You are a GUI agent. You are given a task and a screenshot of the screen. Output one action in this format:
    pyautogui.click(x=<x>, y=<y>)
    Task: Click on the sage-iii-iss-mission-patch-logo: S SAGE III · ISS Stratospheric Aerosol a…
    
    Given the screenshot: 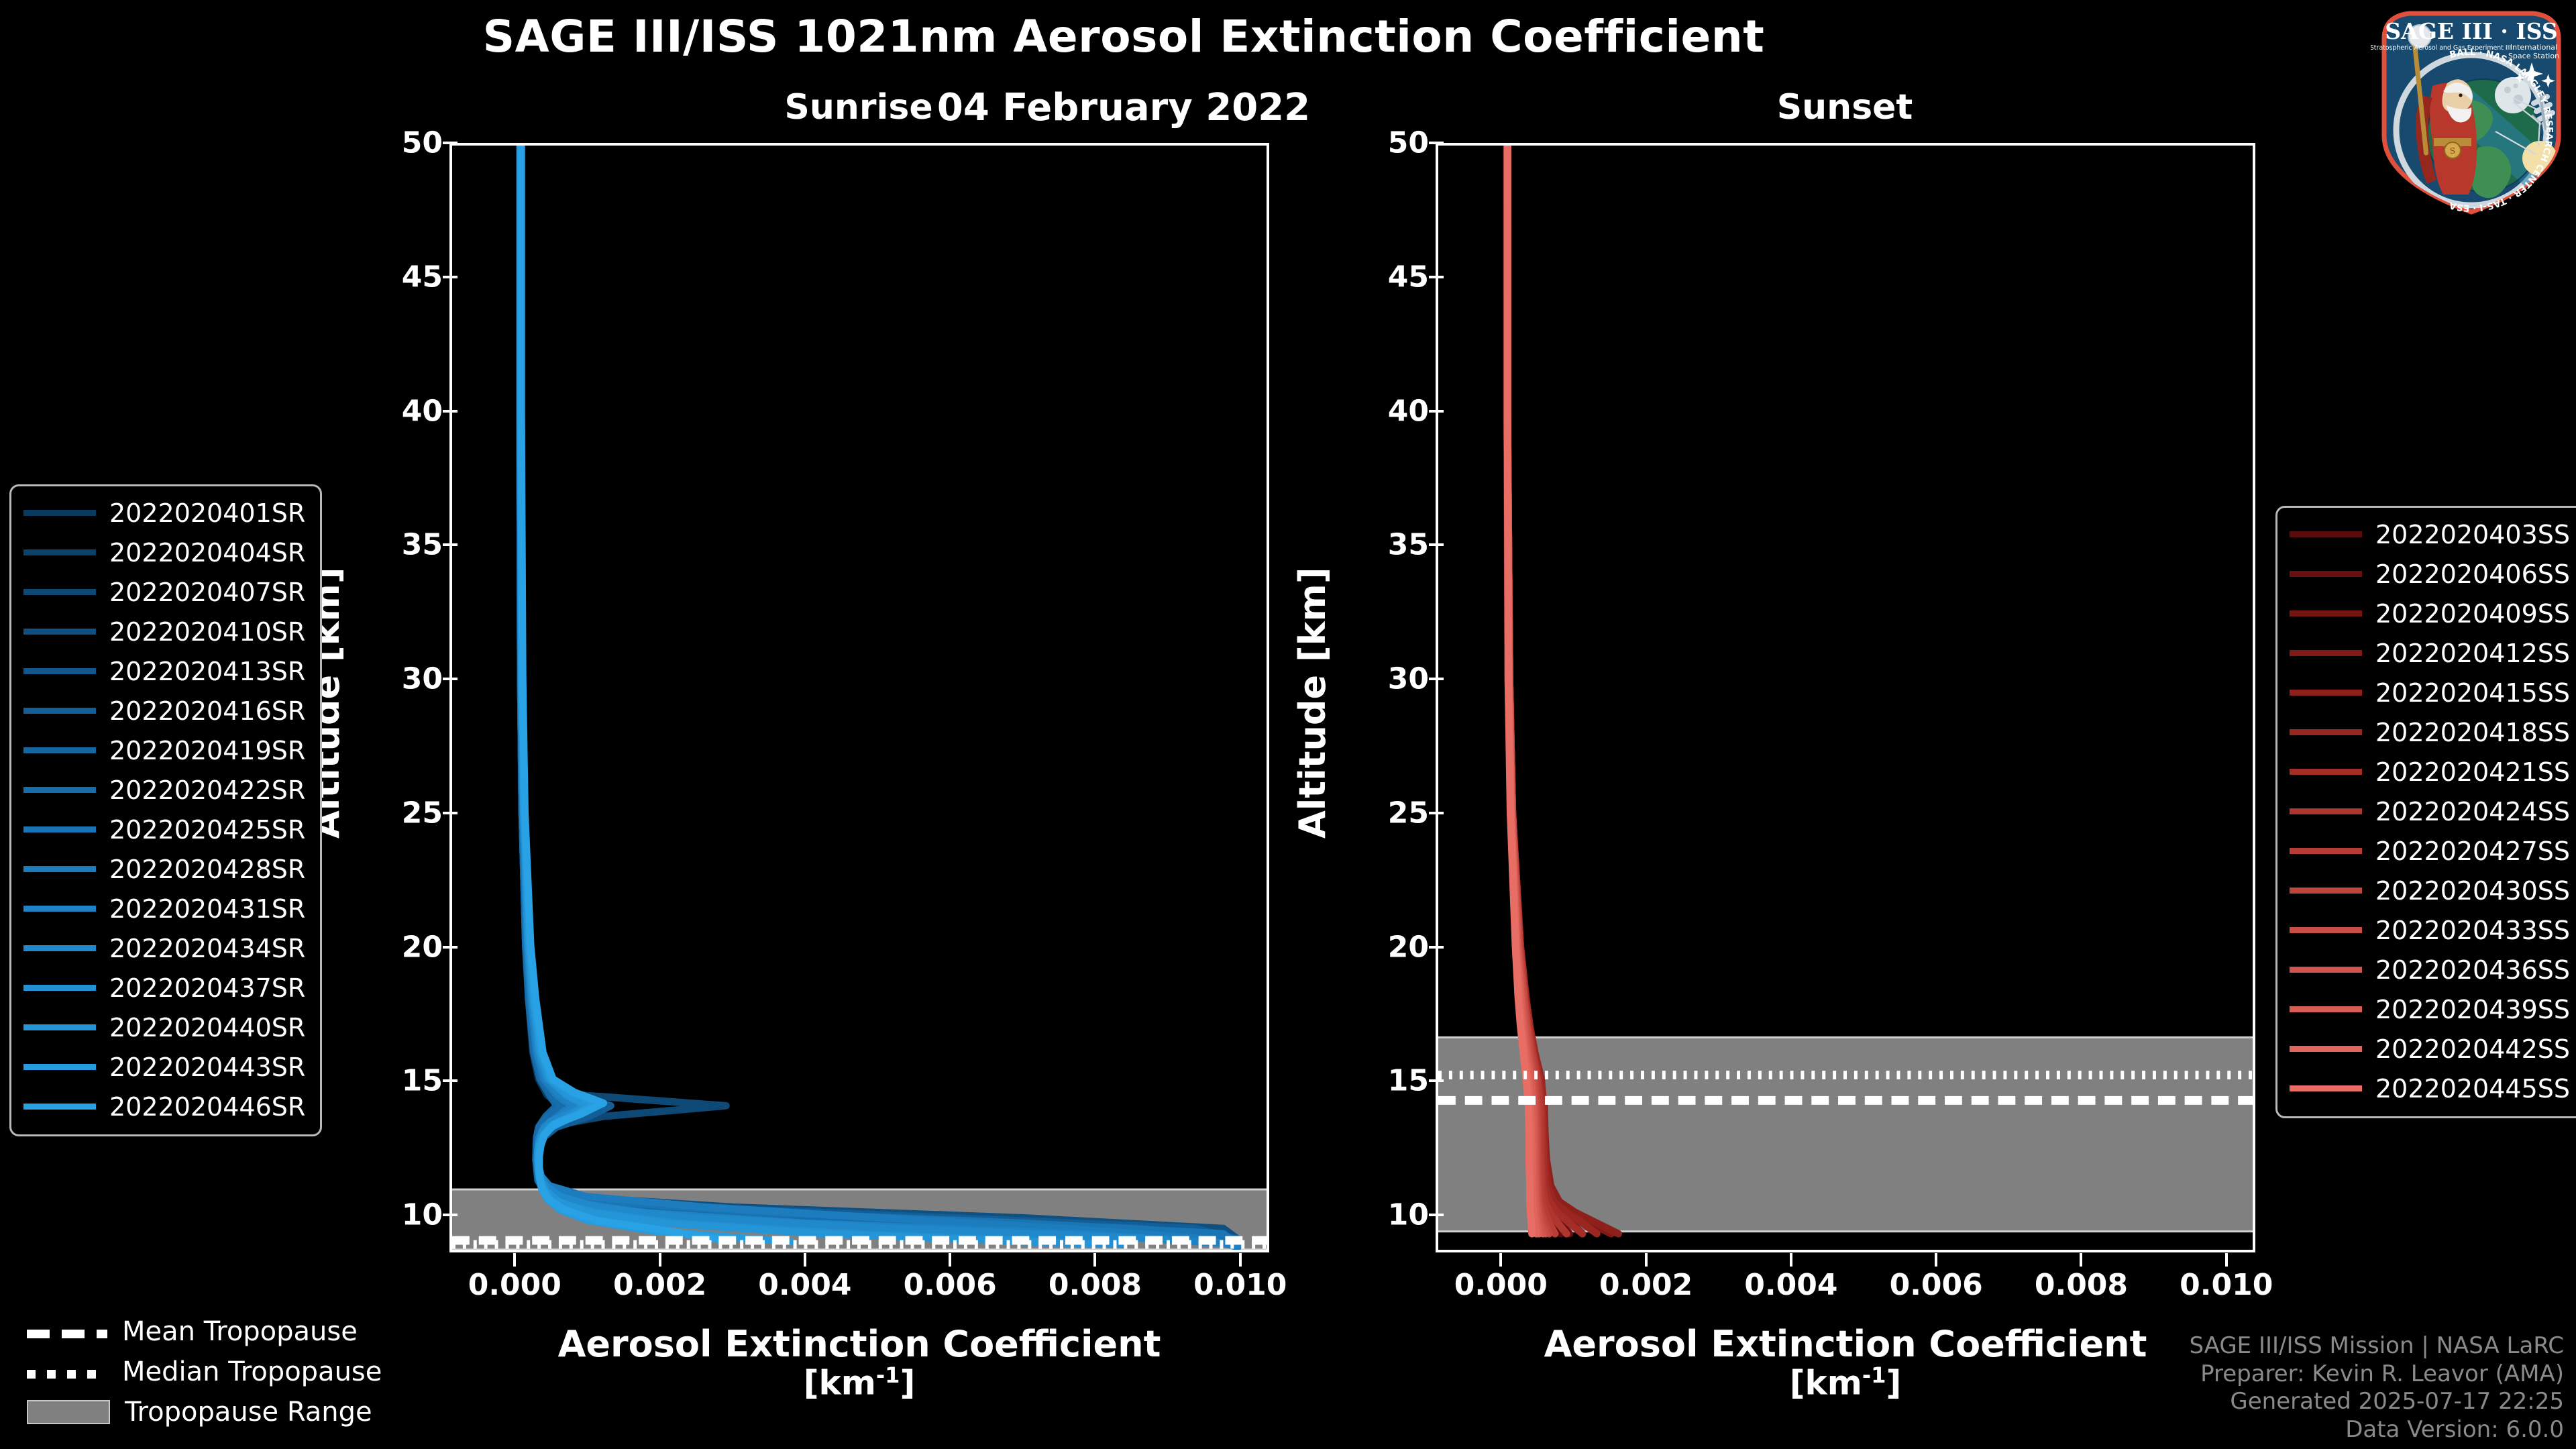 What is the action you would take?
    pyautogui.click(x=2471, y=111)
    